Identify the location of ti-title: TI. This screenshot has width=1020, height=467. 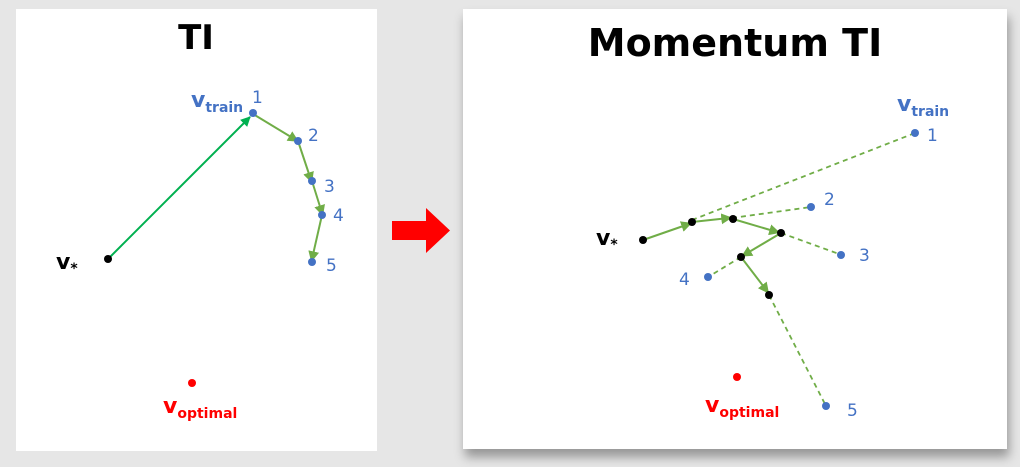
(196, 38).